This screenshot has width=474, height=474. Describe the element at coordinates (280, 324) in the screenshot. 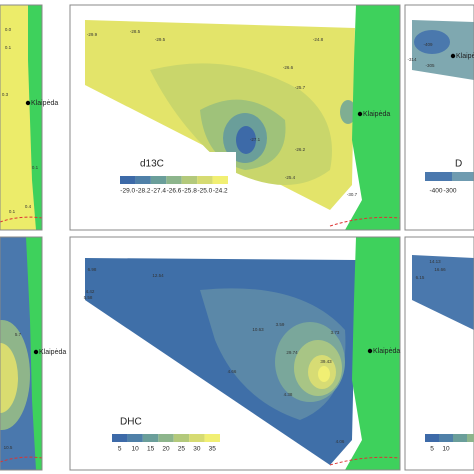

I see `point-label: 3.59` at that location.